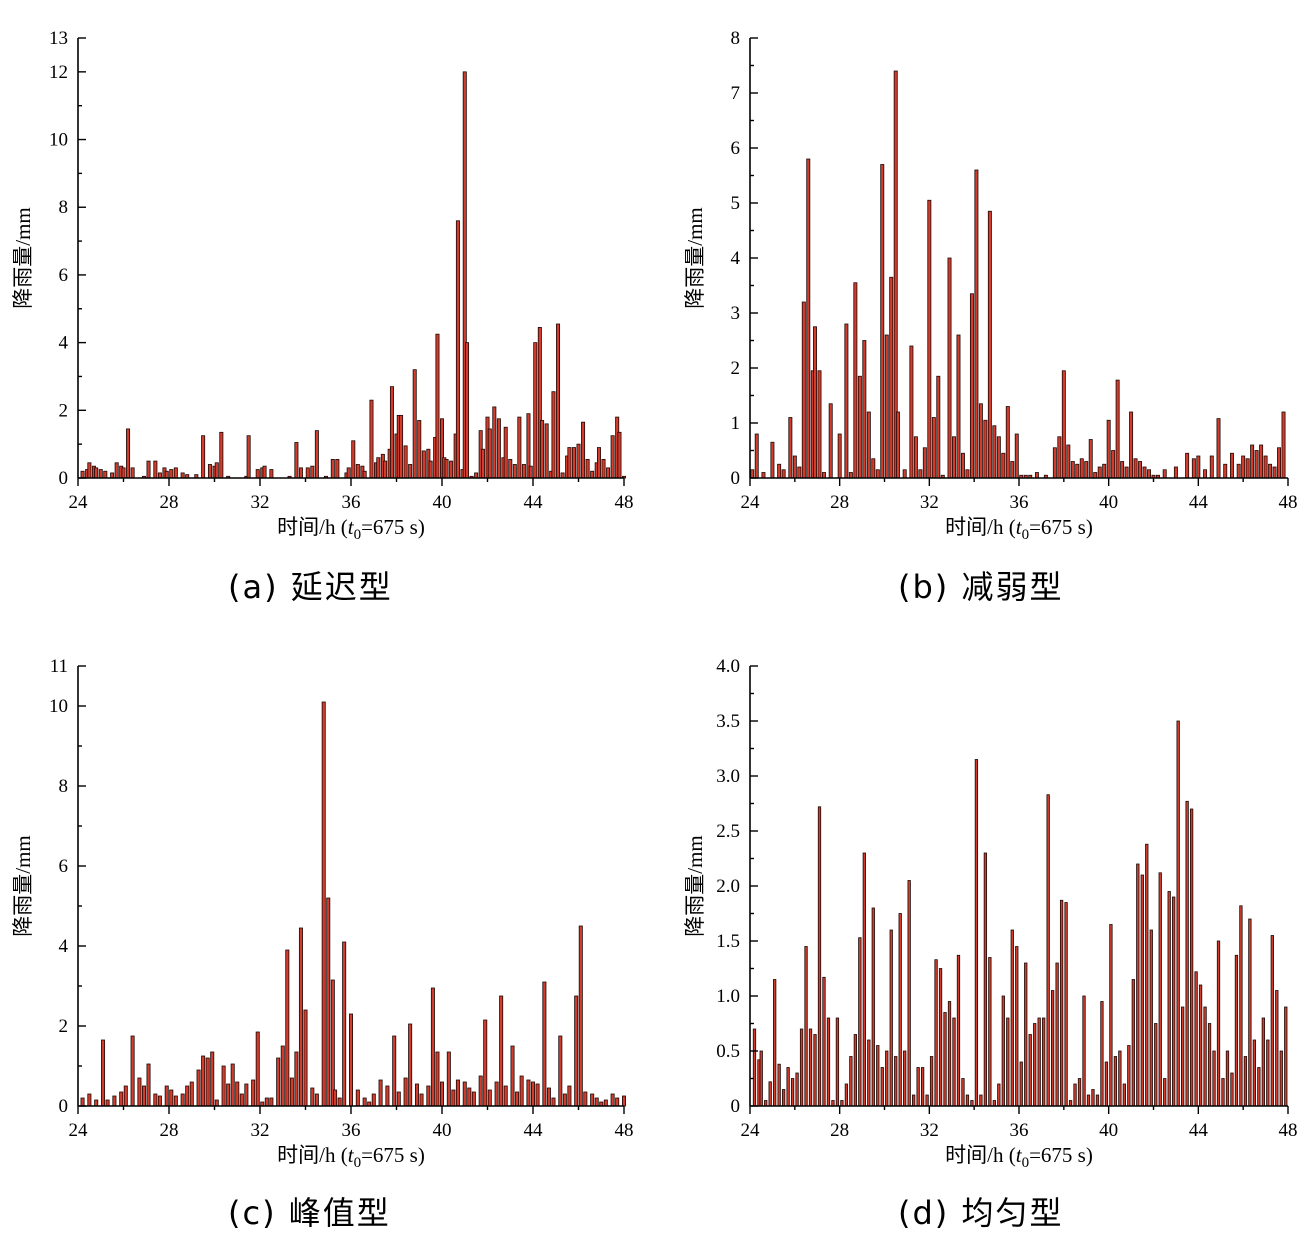  Describe the element at coordinates (260, 502) in the screenshot. I see `x-tick-label-a: 32` at that location.